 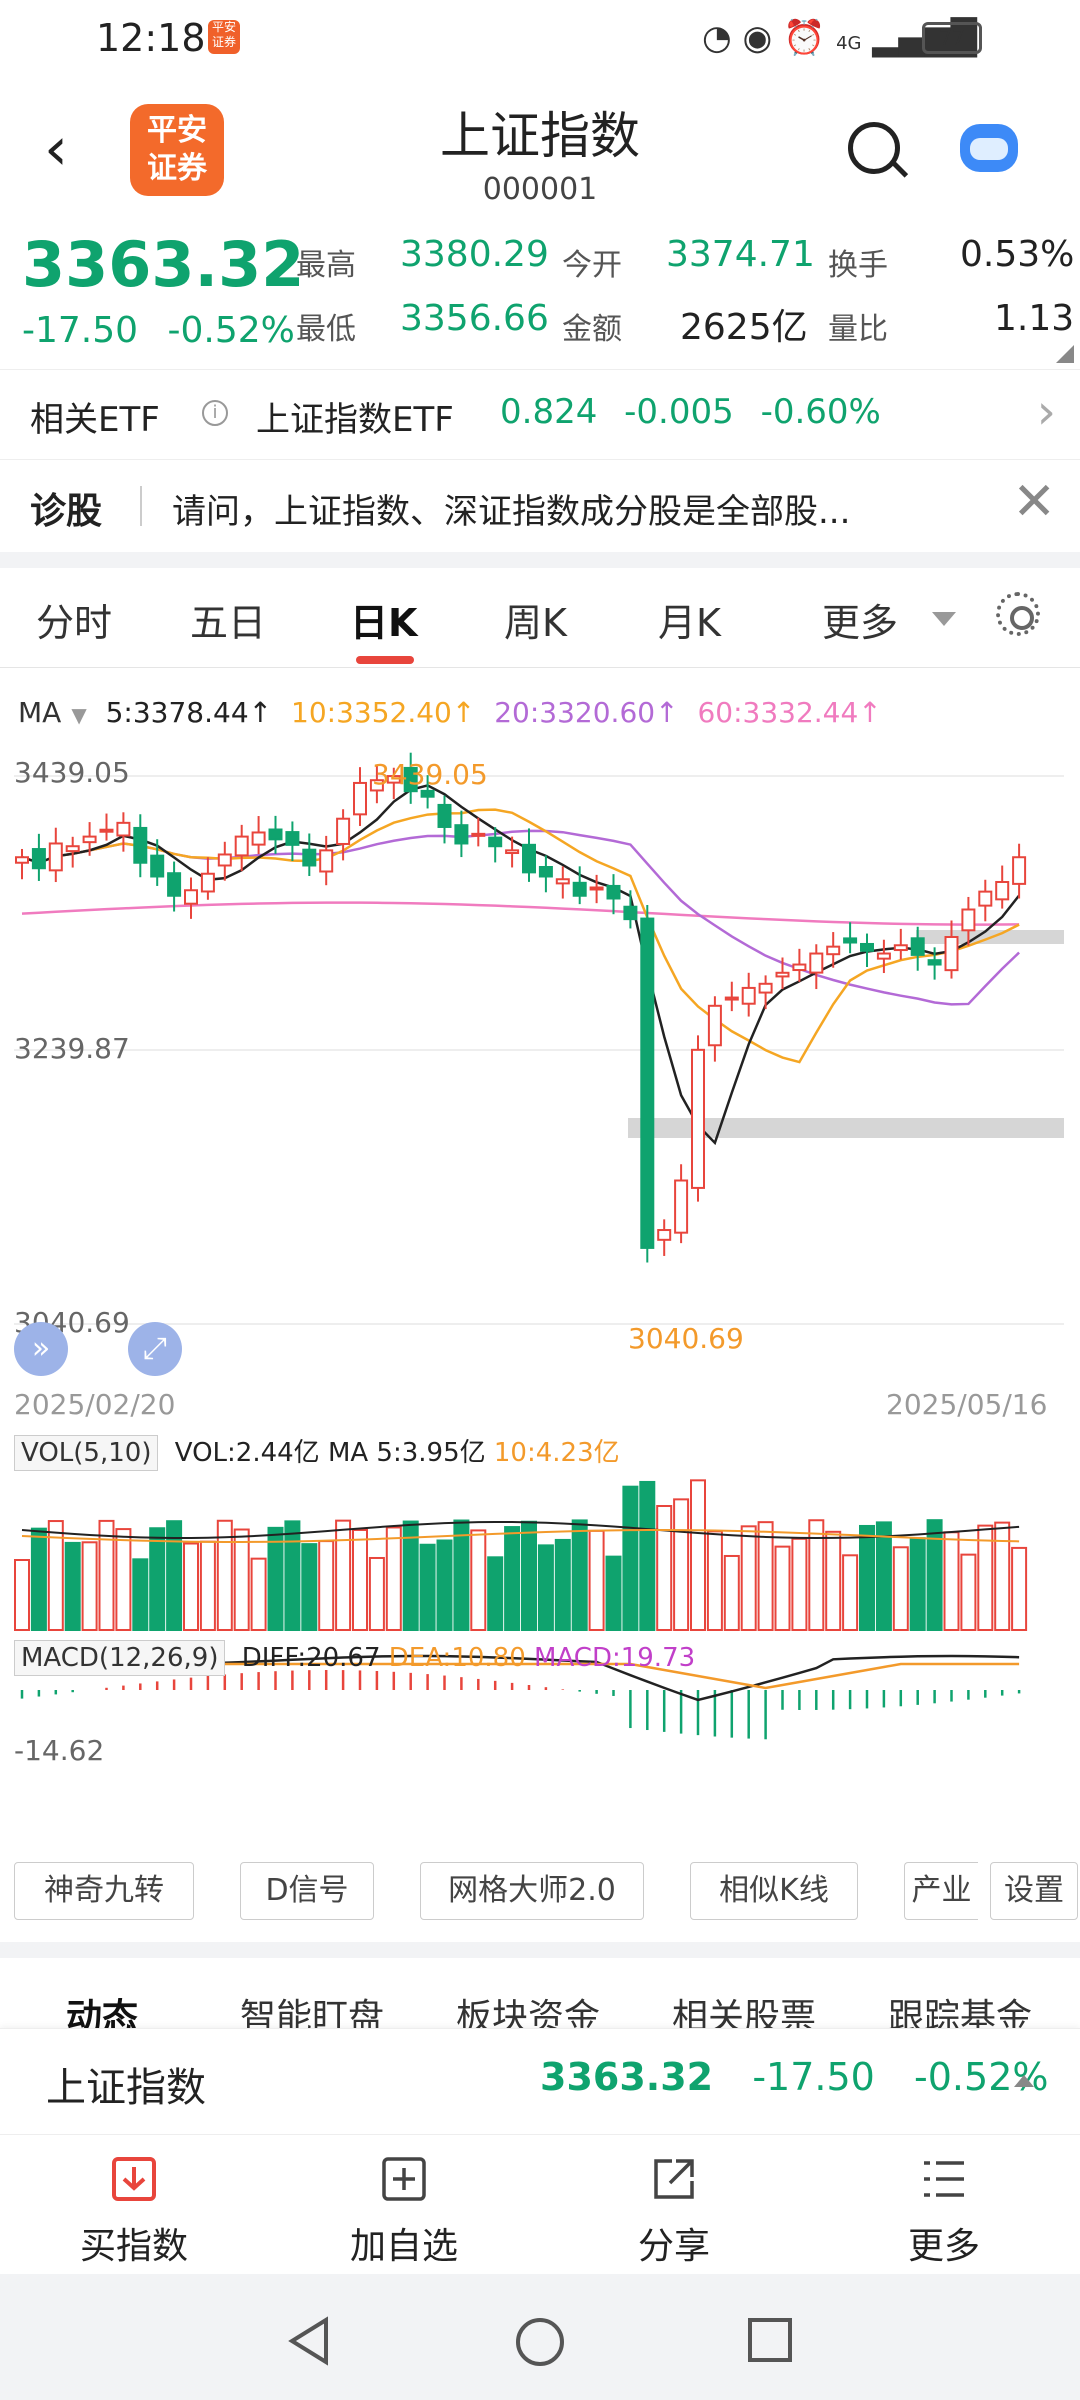 I want to click on macd-diff-value: DIFF:20.67, so click(x=311, y=1658).